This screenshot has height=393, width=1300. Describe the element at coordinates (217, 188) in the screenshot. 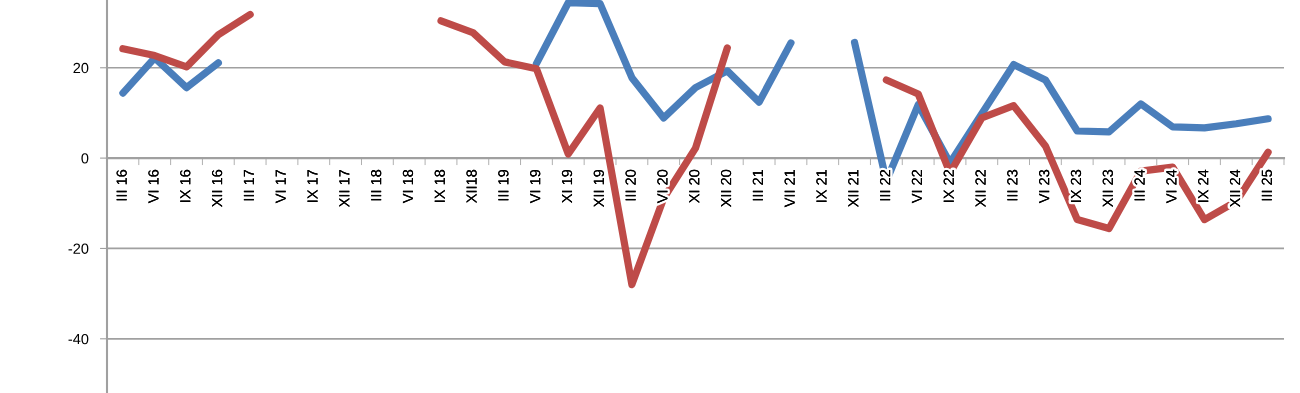

I see `x-tick-label: XII 16` at that location.